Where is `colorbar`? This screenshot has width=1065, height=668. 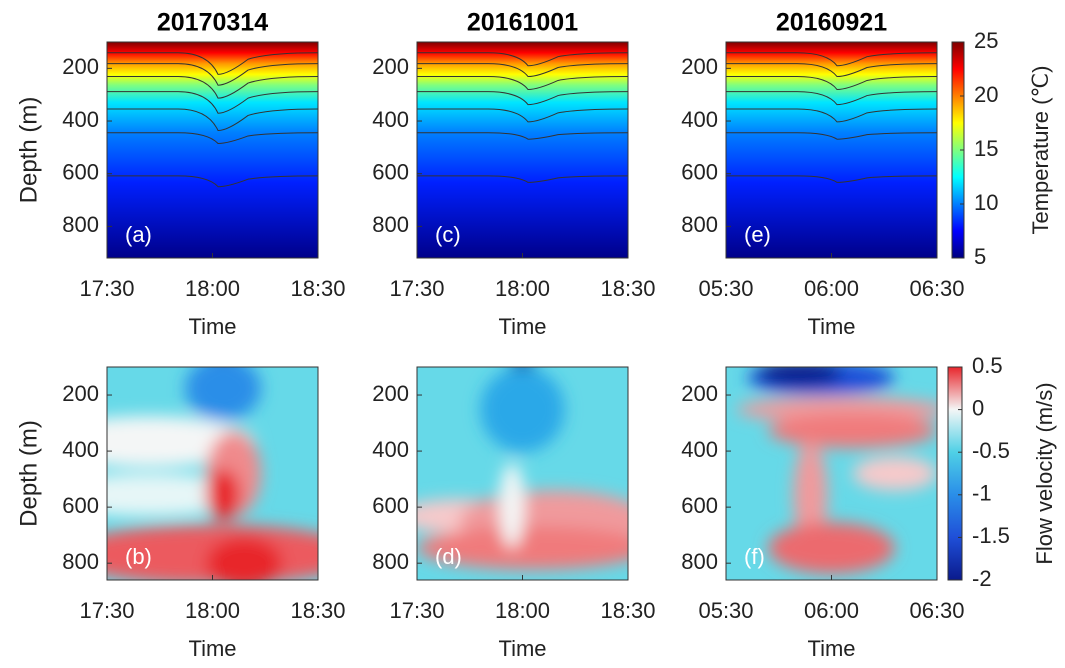
colorbar is located at coordinates (955, 473).